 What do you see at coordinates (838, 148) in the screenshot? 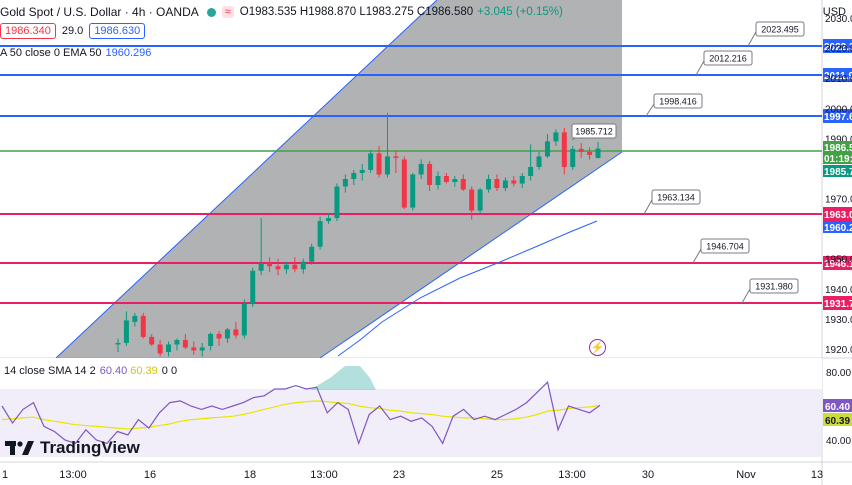
I see `axis-badge-text: 1986.5` at bounding box center [838, 148].